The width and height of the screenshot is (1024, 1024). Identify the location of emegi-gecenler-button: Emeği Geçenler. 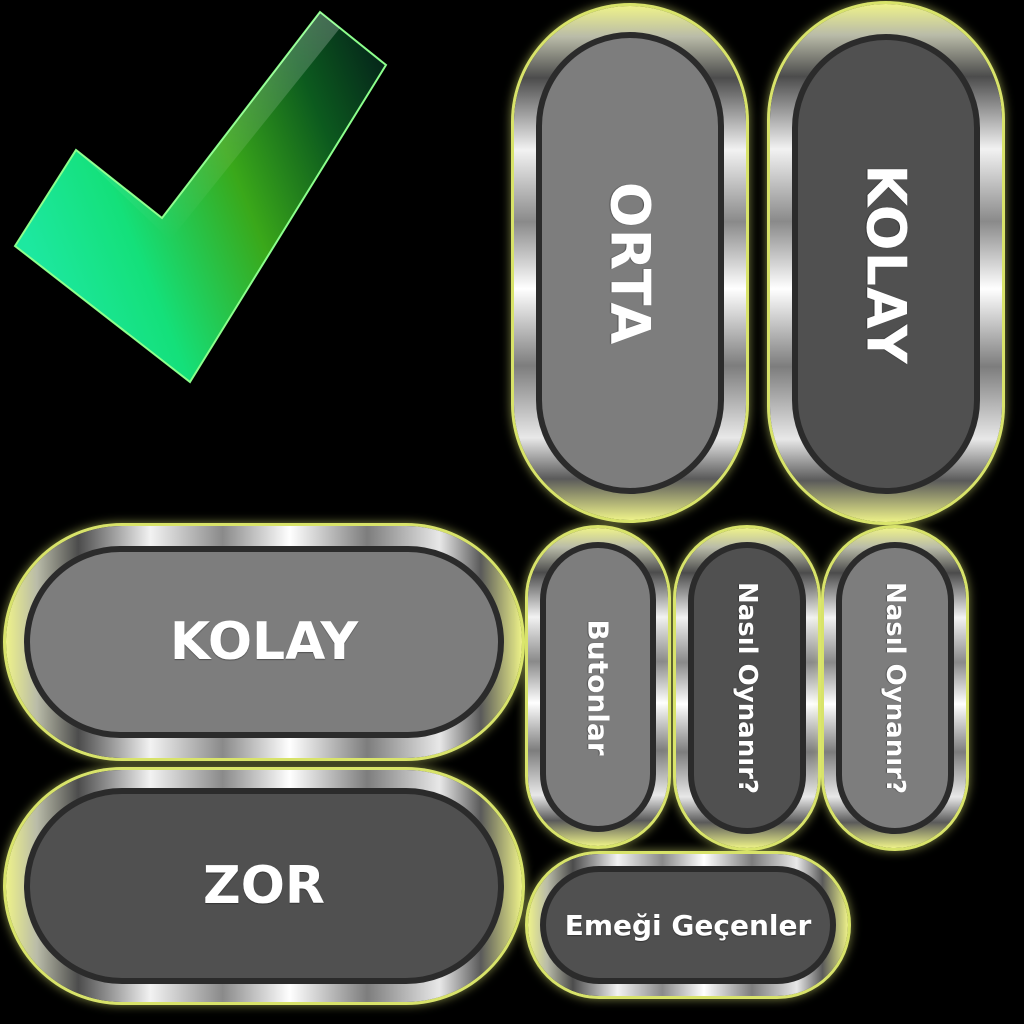
(688, 925).